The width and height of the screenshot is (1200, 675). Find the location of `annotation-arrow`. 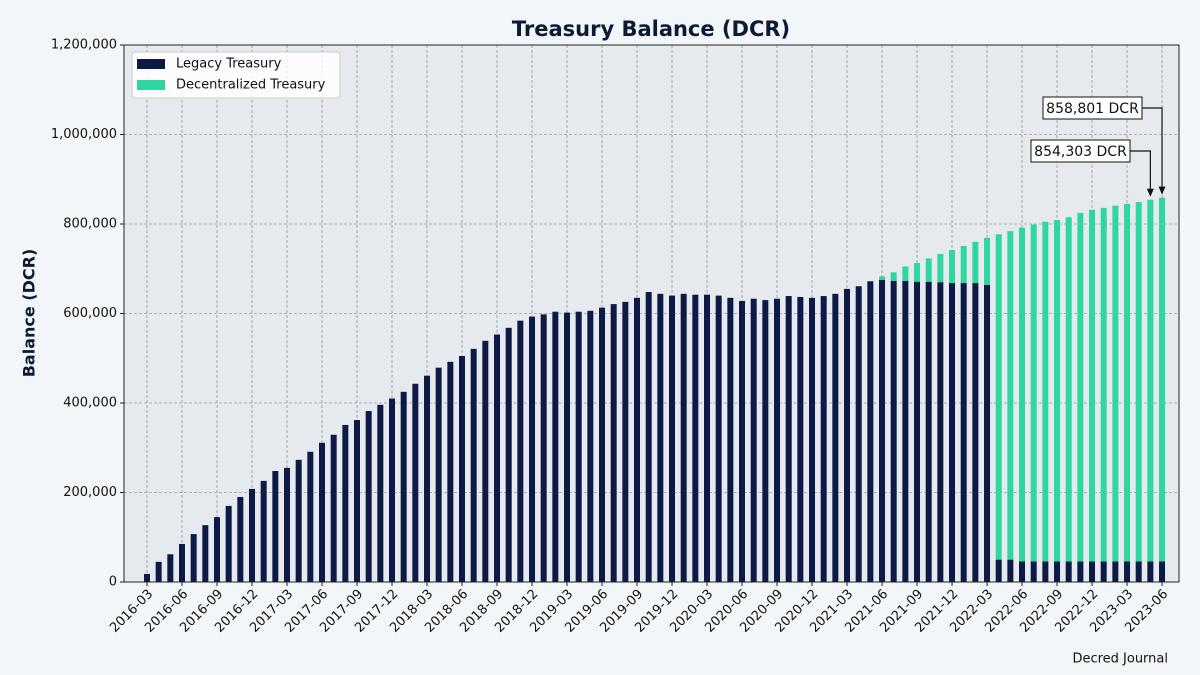

annotation-arrow is located at coordinates (1140, 170).